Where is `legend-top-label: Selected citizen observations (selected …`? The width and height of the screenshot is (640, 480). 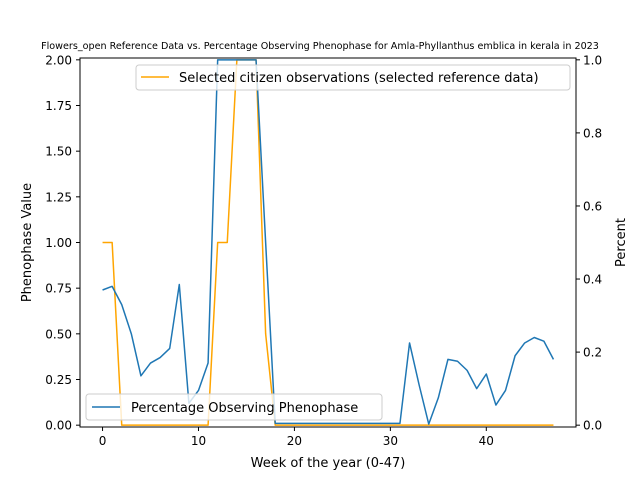 legend-top-label: Selected citizen observations (selected … is located at coordinates (359, 78).